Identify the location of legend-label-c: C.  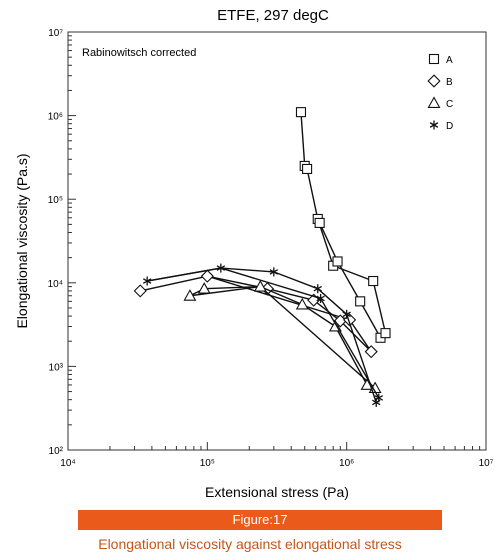
(449, 104).